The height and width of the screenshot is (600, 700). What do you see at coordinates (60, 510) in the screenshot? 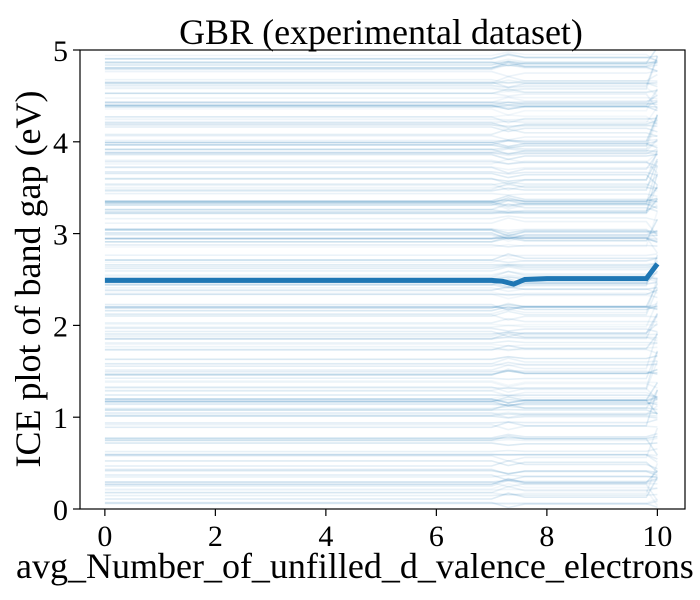
I see `y-tick-label: 0` at bounding box center [60, 510].